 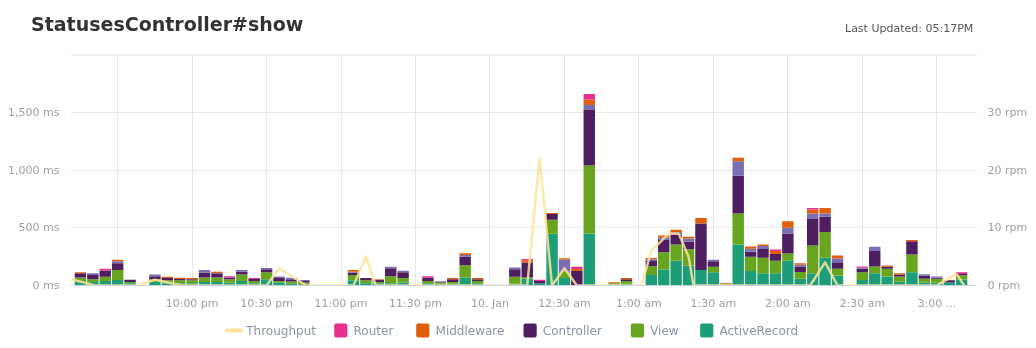 What do you see at coordinates (909, 29) in the screenshot?
I see `text: Last Updated: 05:17PM` at bounding box center [909, 29].